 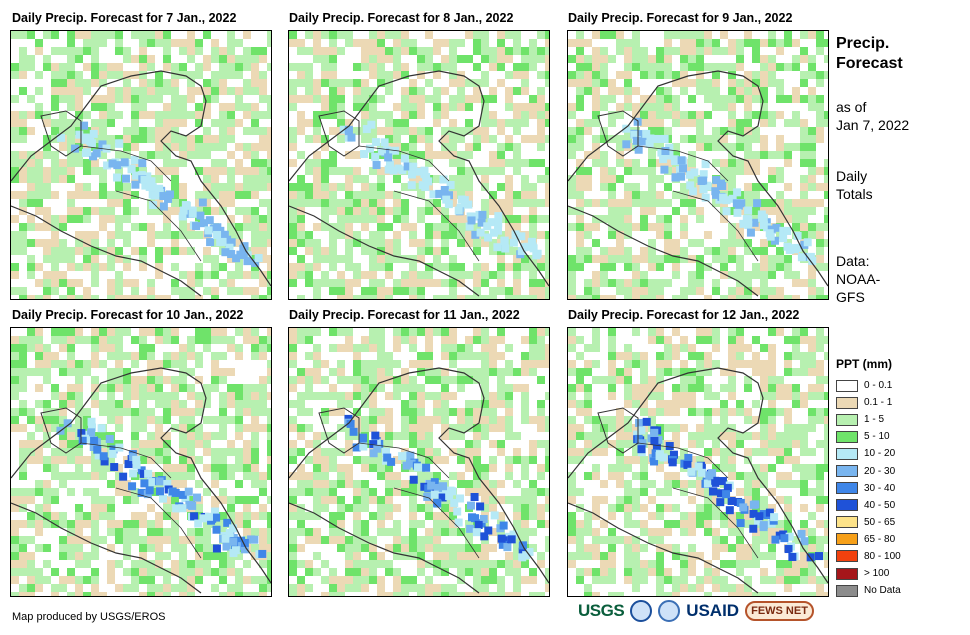 I want to click on usgs-logo: USGS, so click(x=601, y=610).